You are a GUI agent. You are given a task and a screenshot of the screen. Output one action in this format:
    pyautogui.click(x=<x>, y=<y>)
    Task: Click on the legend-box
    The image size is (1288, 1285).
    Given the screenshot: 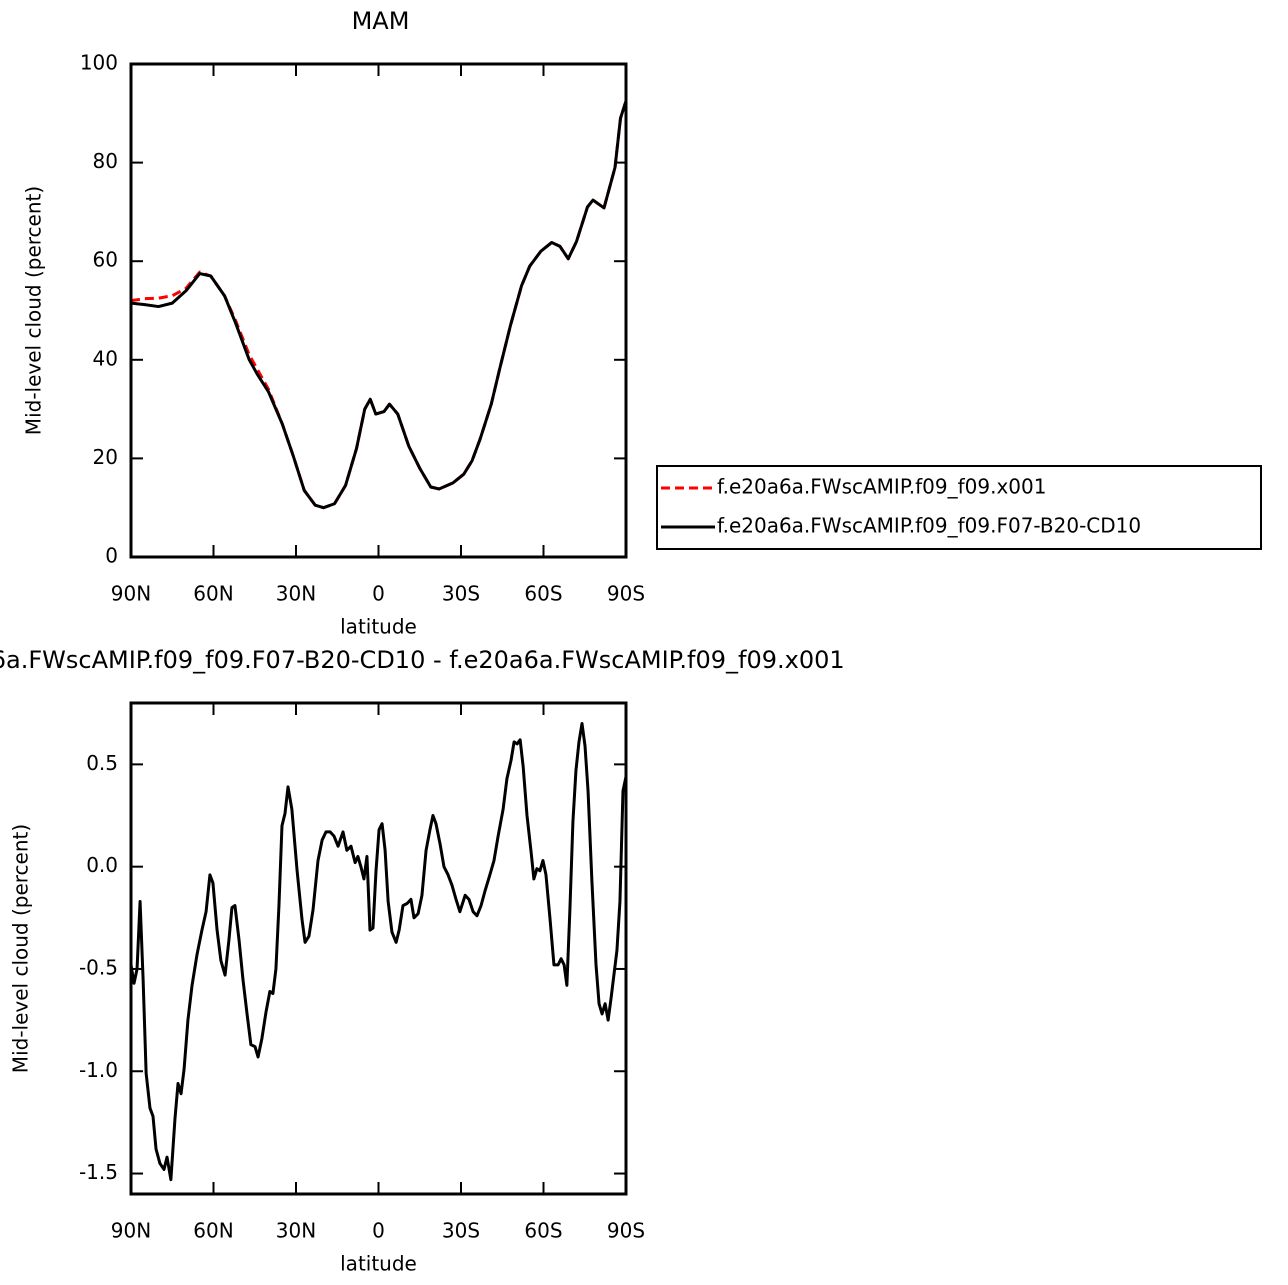 What is the action you would take?
    pyautogui.click(x=959, y=507)
    